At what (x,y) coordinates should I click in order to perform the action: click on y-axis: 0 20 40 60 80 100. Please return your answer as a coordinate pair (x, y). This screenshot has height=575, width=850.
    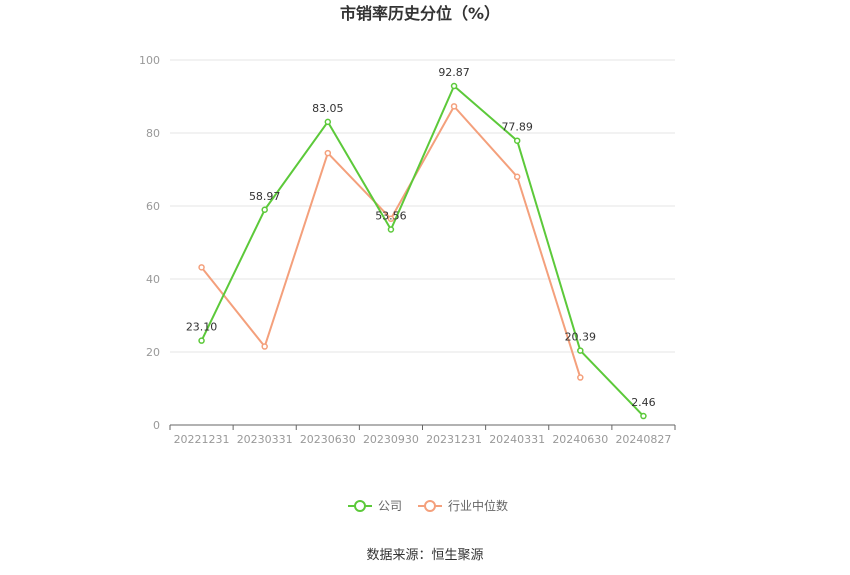
    Looking at the image, I should click on (149, 243).